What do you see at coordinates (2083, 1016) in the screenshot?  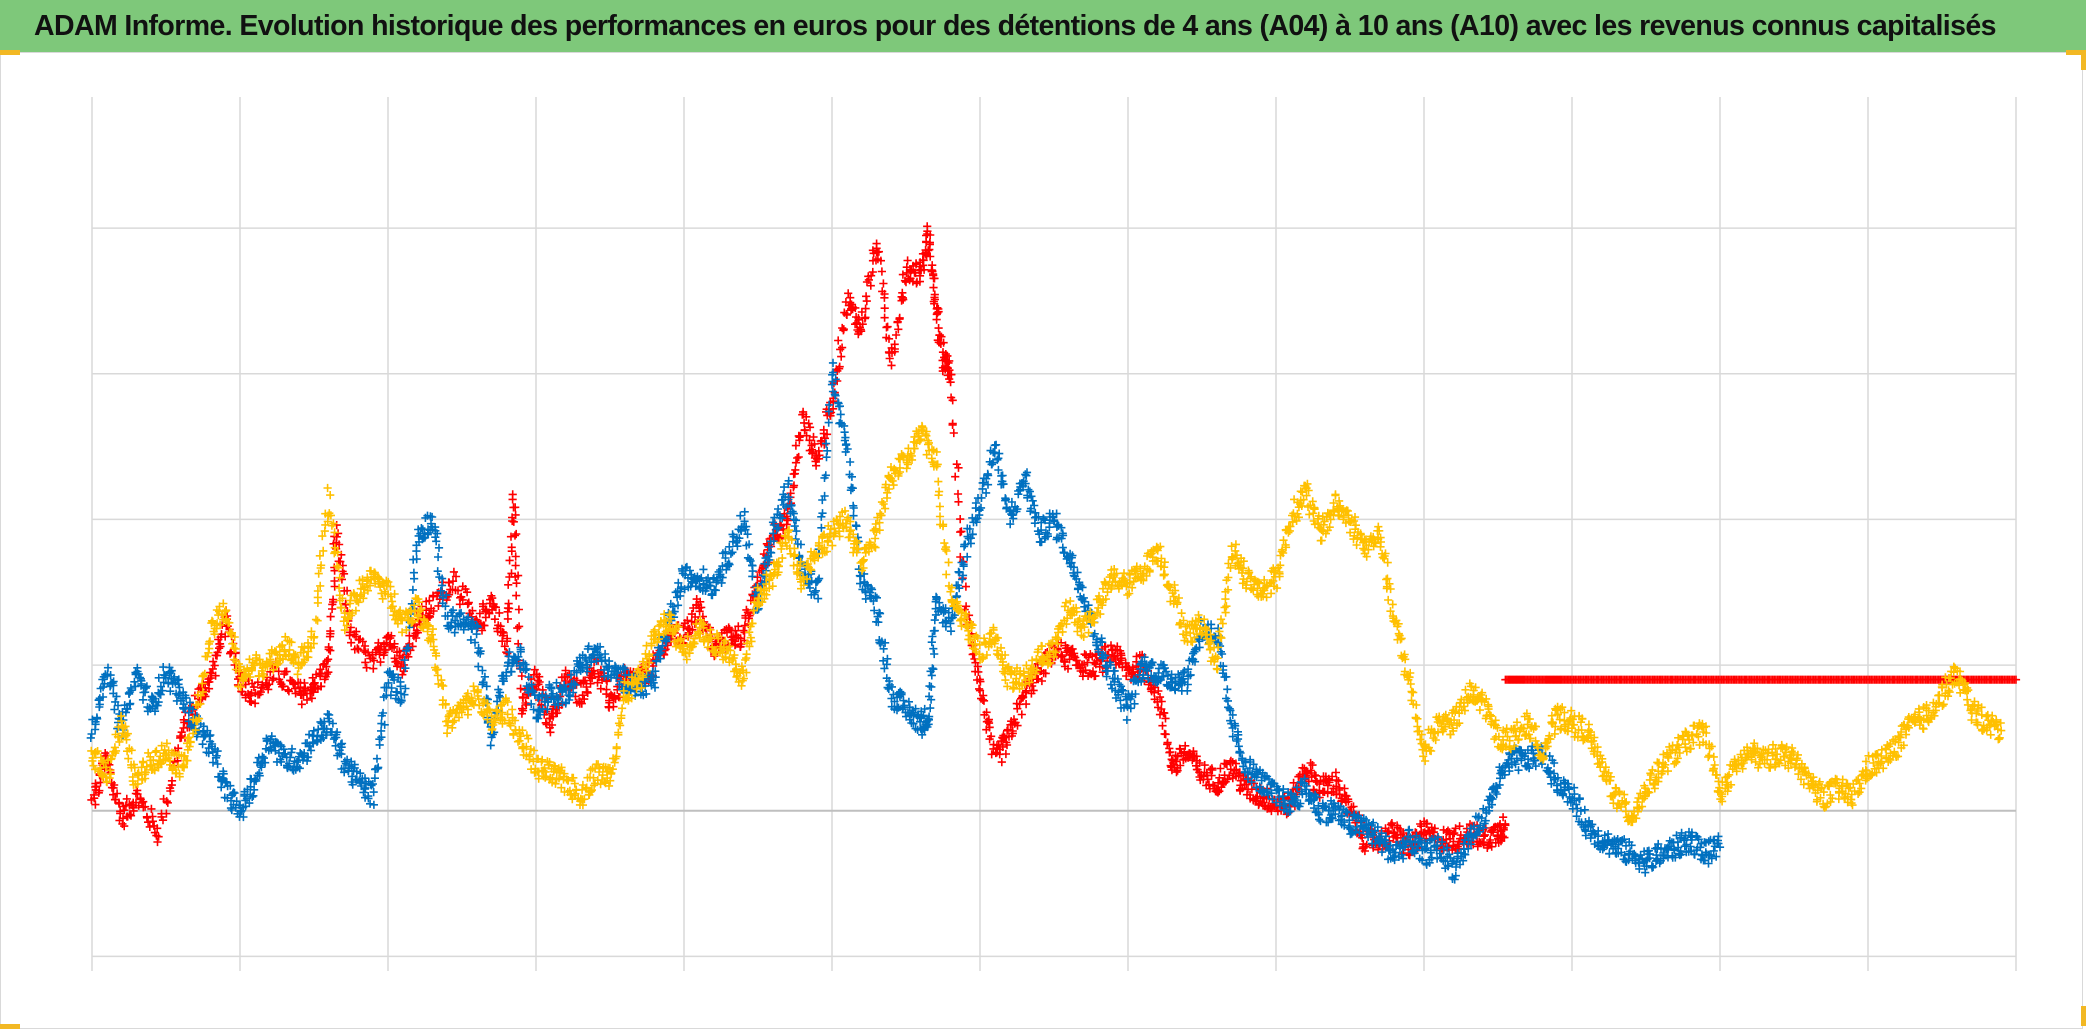 I see `corner-mark-bottom-right-v` at bounding box center [2083, 1016].